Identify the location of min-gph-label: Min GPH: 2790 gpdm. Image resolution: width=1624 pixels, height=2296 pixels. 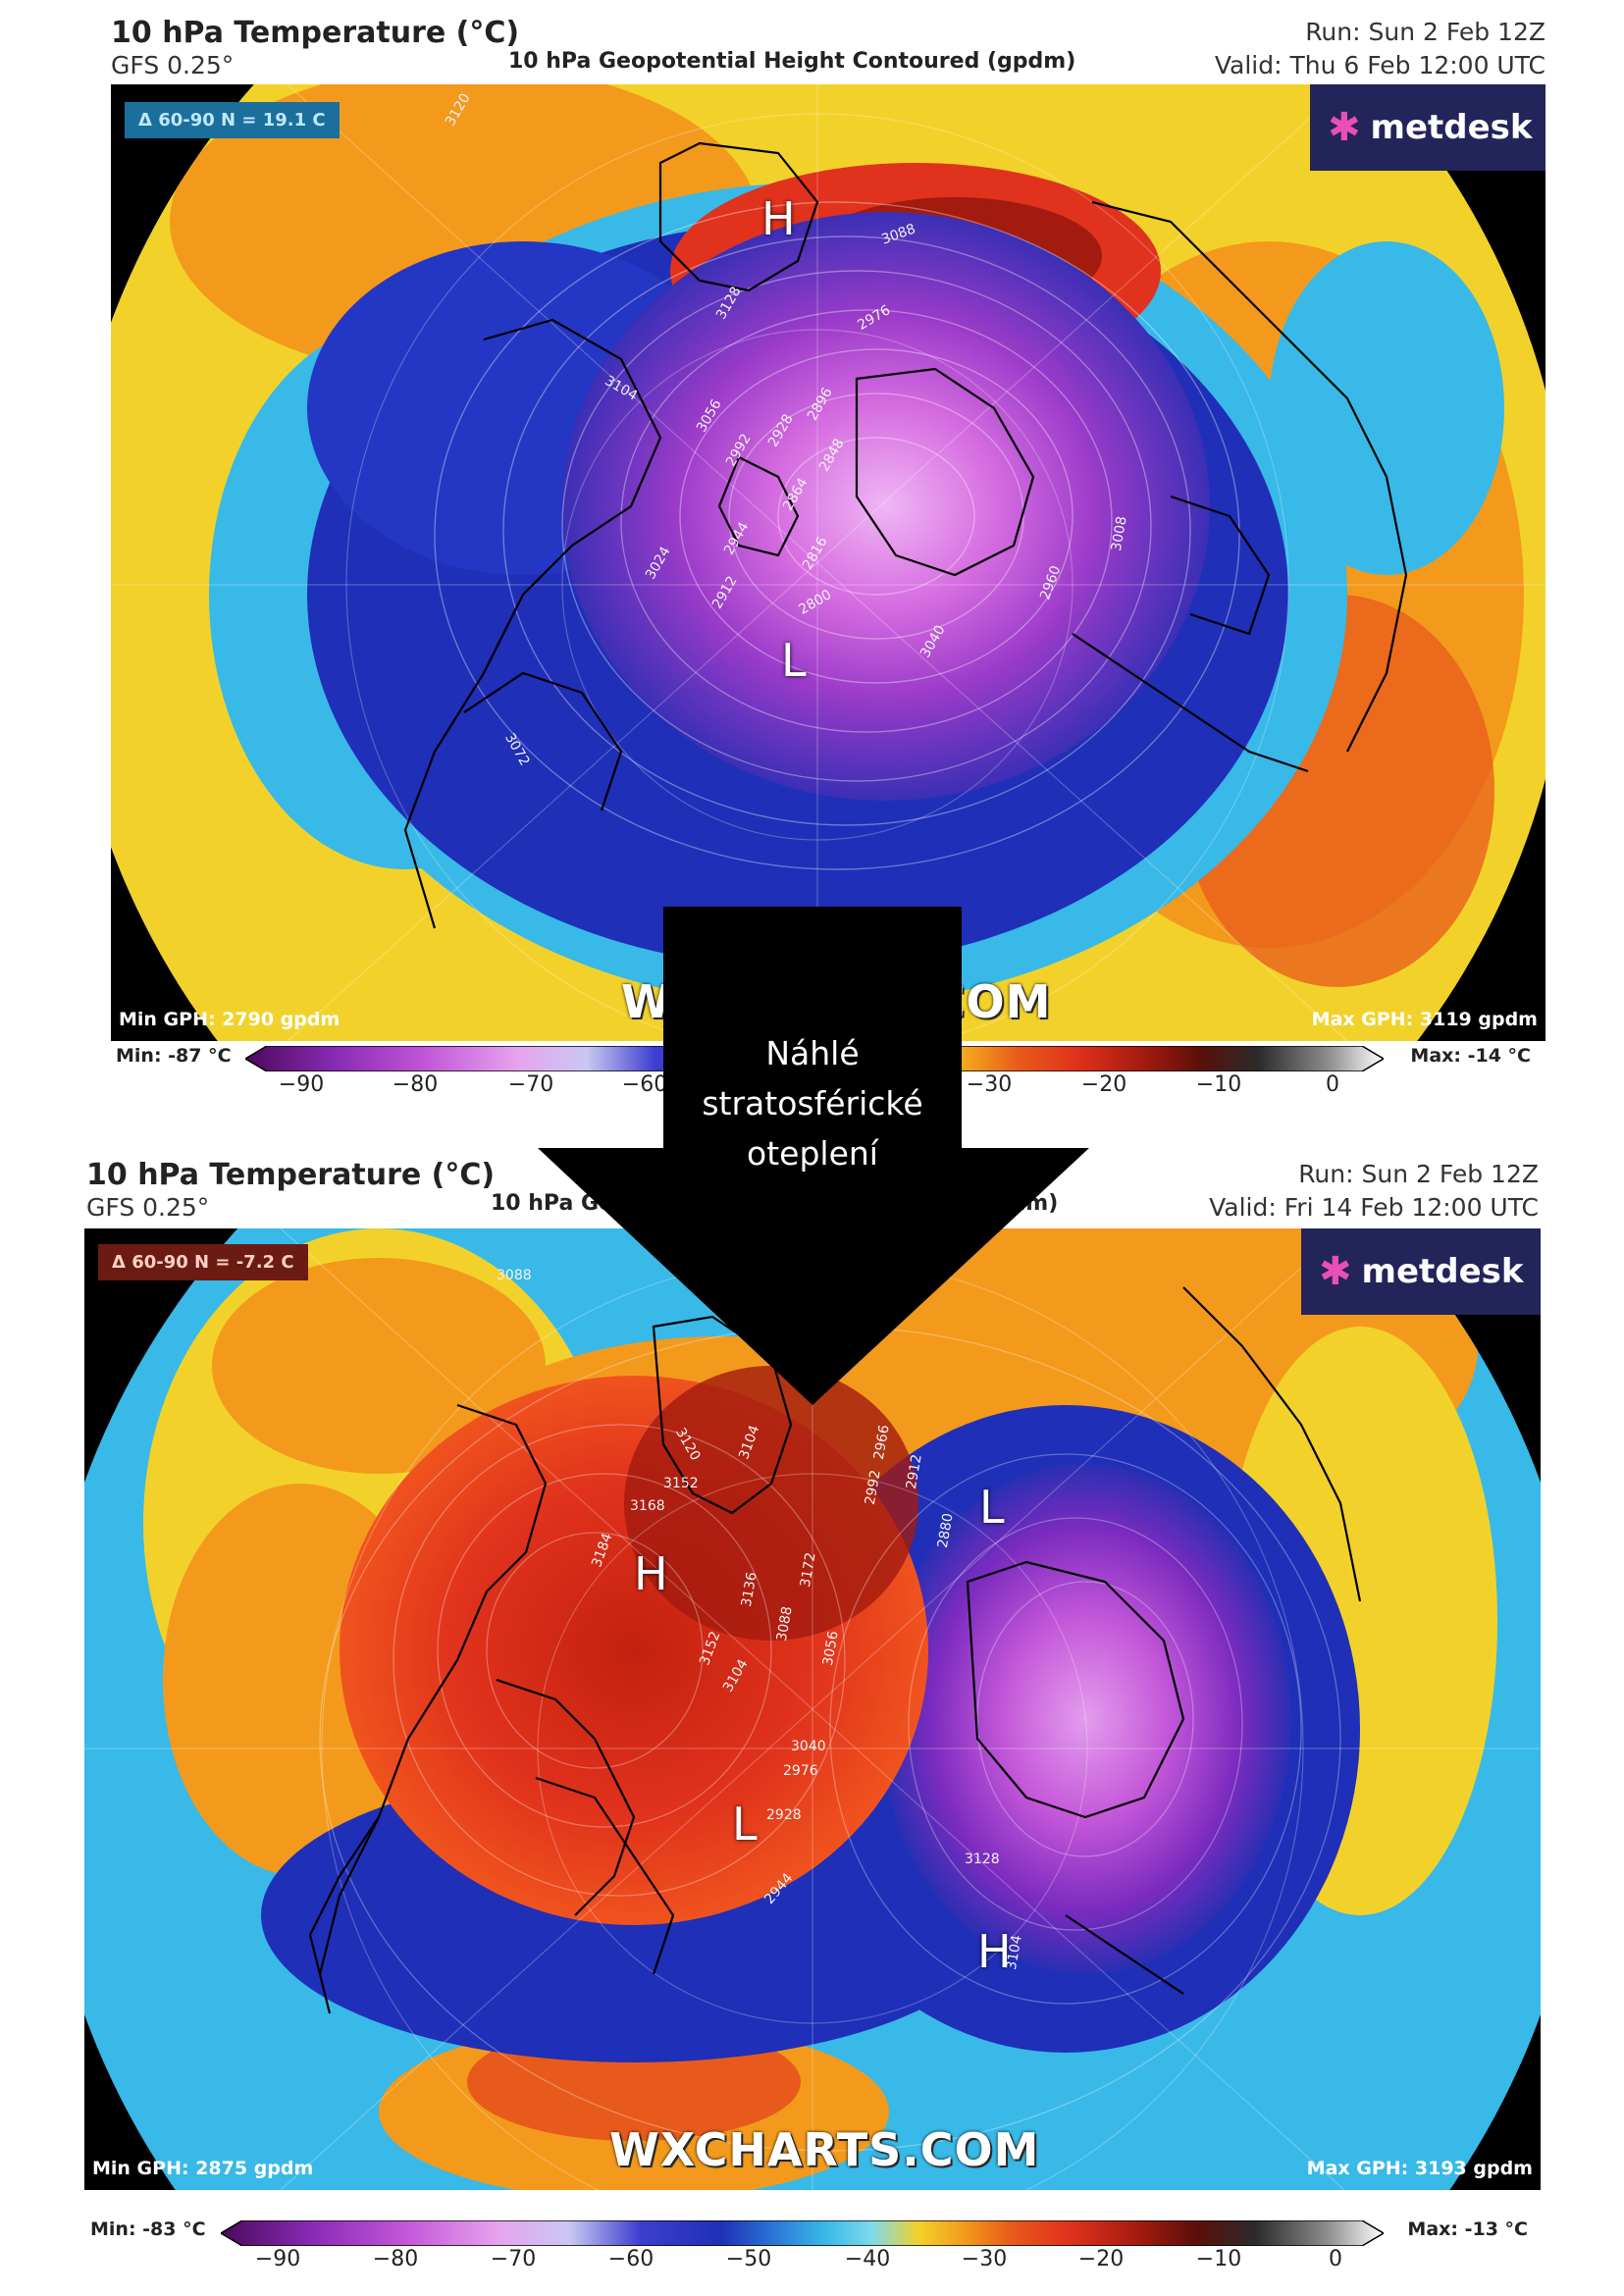
(230, 1019).